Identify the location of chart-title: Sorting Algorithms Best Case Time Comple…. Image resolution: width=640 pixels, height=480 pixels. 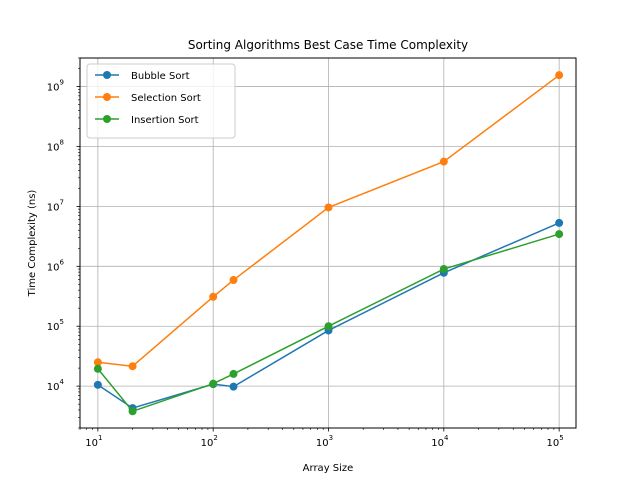
(328, 45).